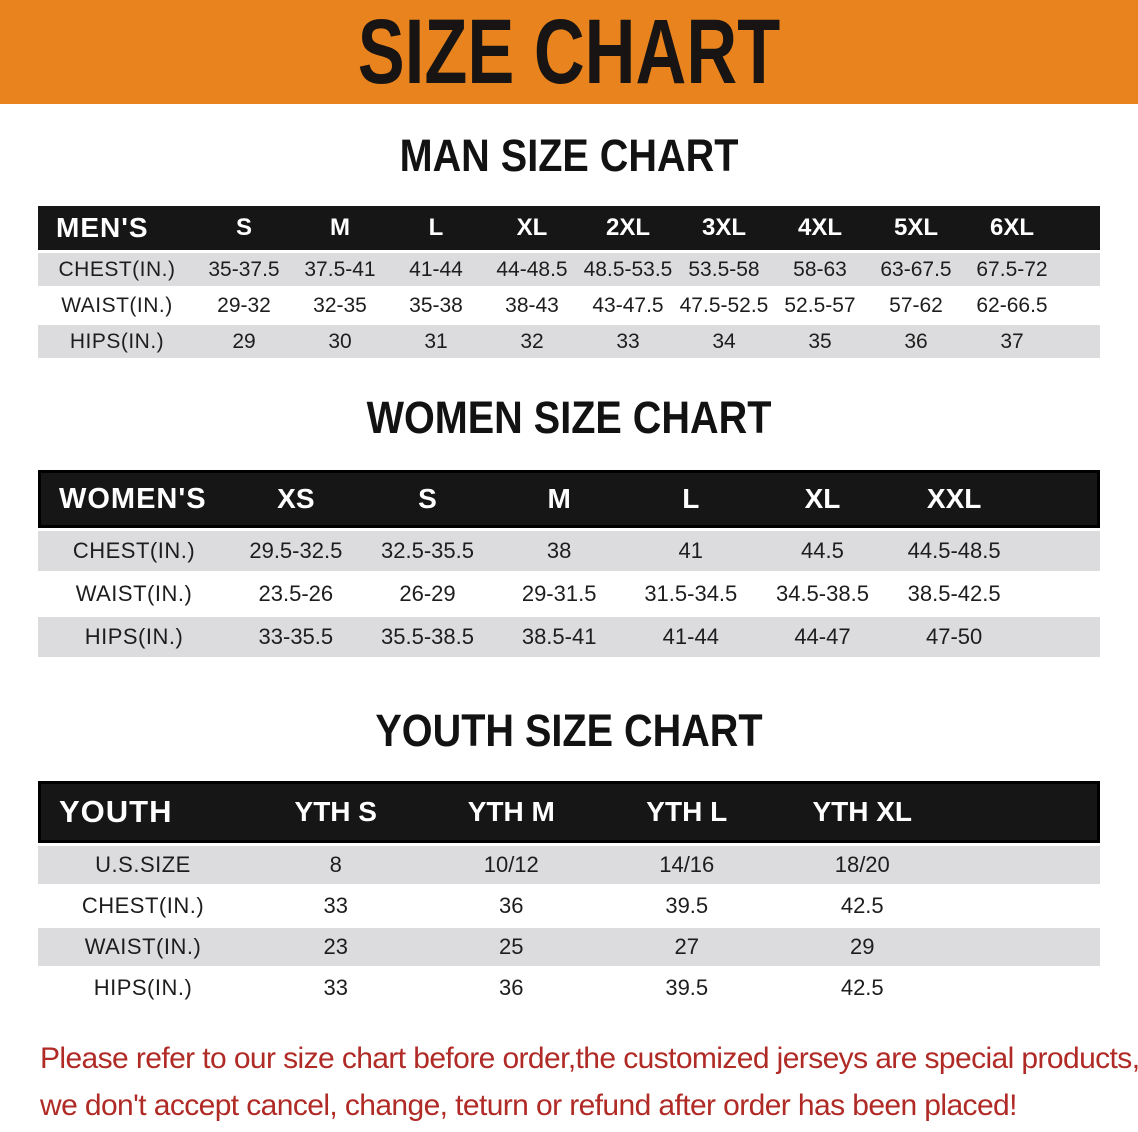  What do you see at coordinates (559, 635) in the screenshot?
I see `measurement-value: 38.5-41` at bounding box center [559, 635].